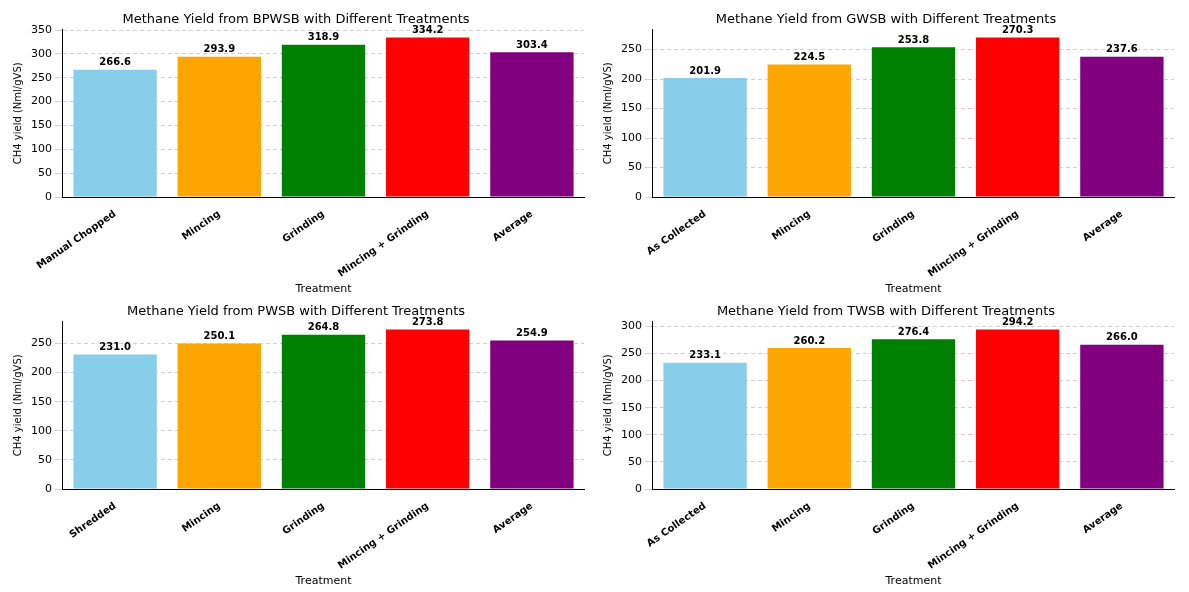 The width and height of the screenshot is (1189, 592). I want to click on data-label: 264.8, so click(323, 327).